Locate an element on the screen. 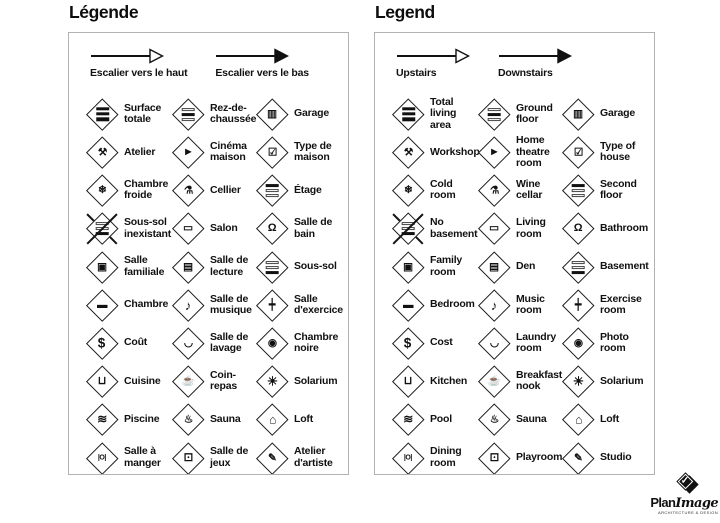 This screenshot has width=720, height=523. legend-item: ▬ Bedroom is located at coordinates (434, 305).